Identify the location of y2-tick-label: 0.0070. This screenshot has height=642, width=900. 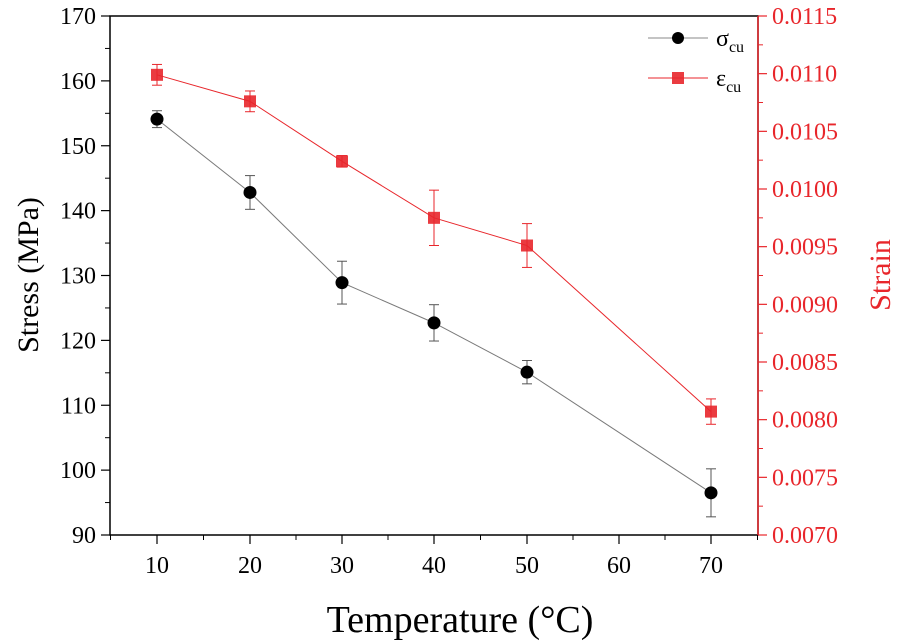
(805, 536).